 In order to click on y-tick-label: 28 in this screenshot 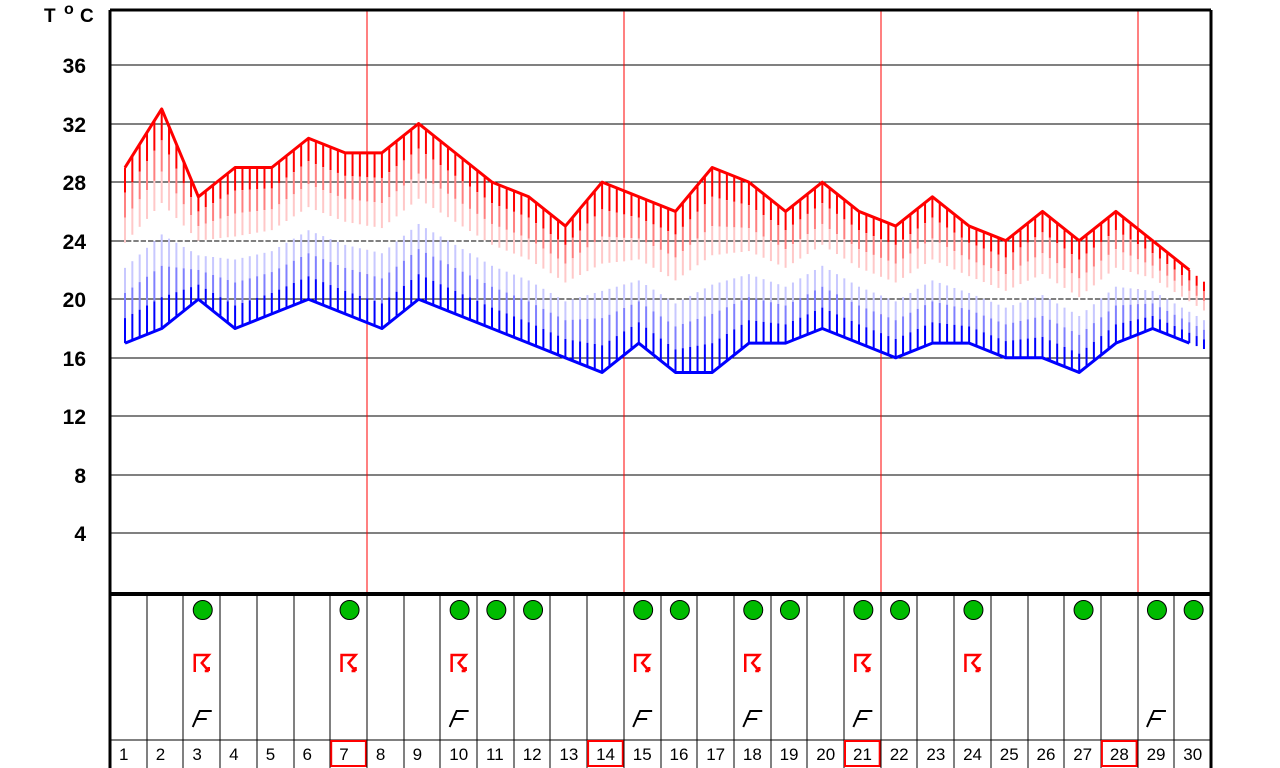, I will do `click(75, 183)`.